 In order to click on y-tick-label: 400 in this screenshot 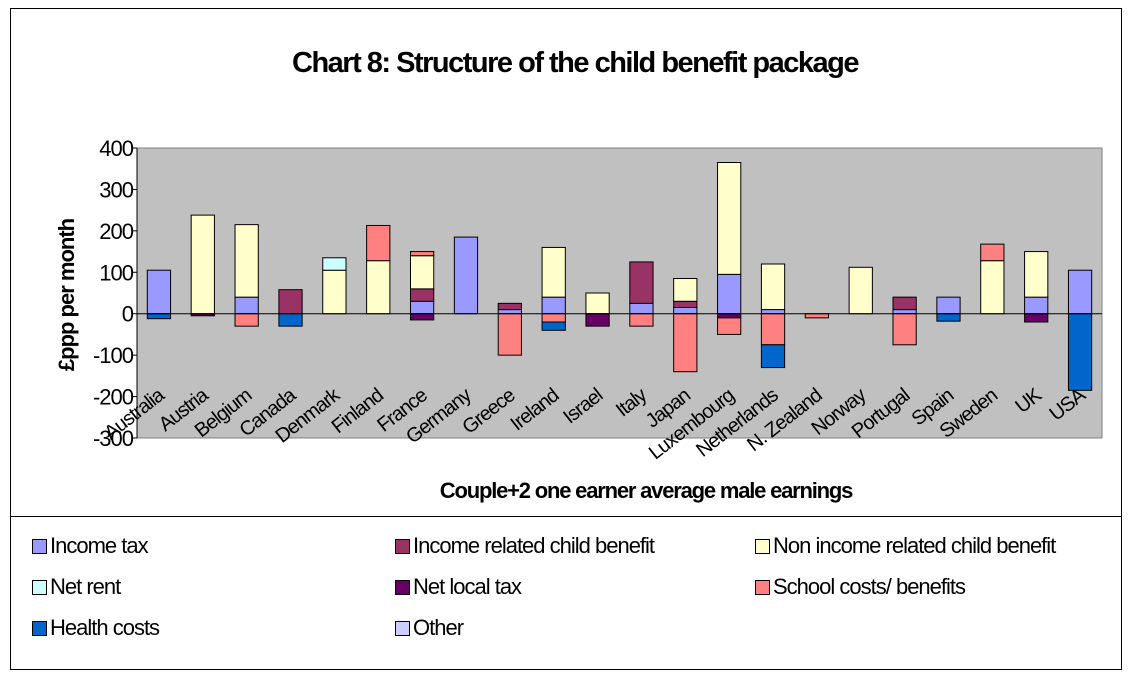, I will do `click(116, 148)`.